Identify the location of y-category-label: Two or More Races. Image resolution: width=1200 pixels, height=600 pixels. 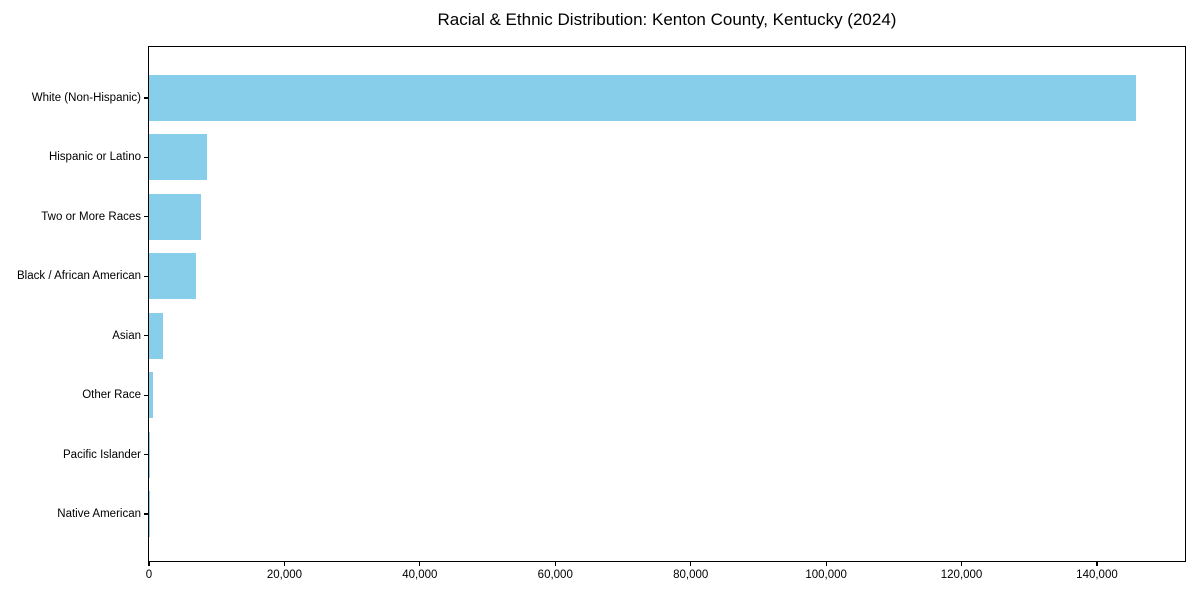
(91, 216).